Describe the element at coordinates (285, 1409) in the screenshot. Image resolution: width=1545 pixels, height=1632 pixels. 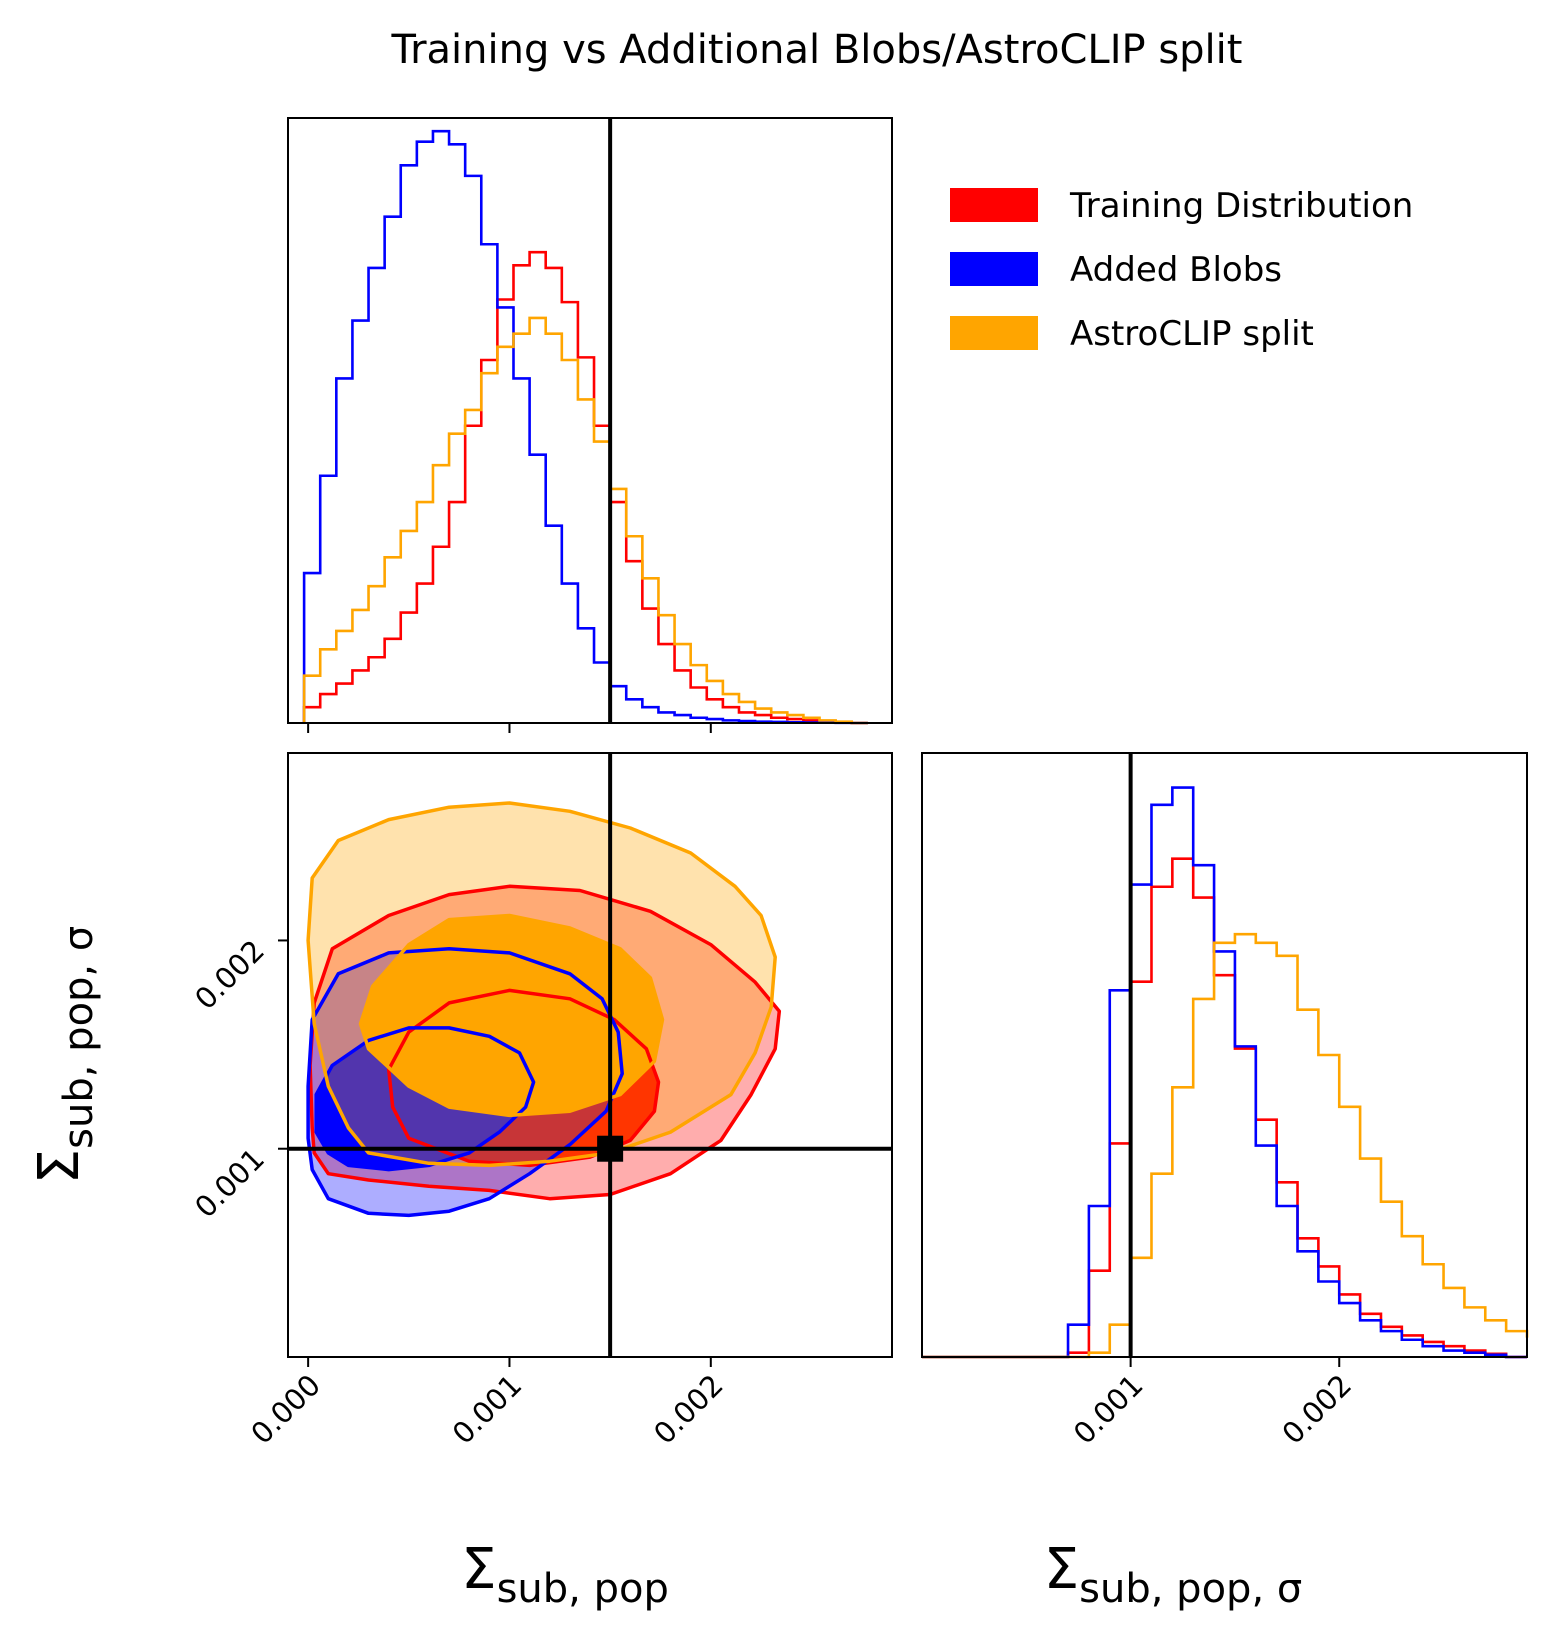
I see `x-tick-label: 0.000` at that location.